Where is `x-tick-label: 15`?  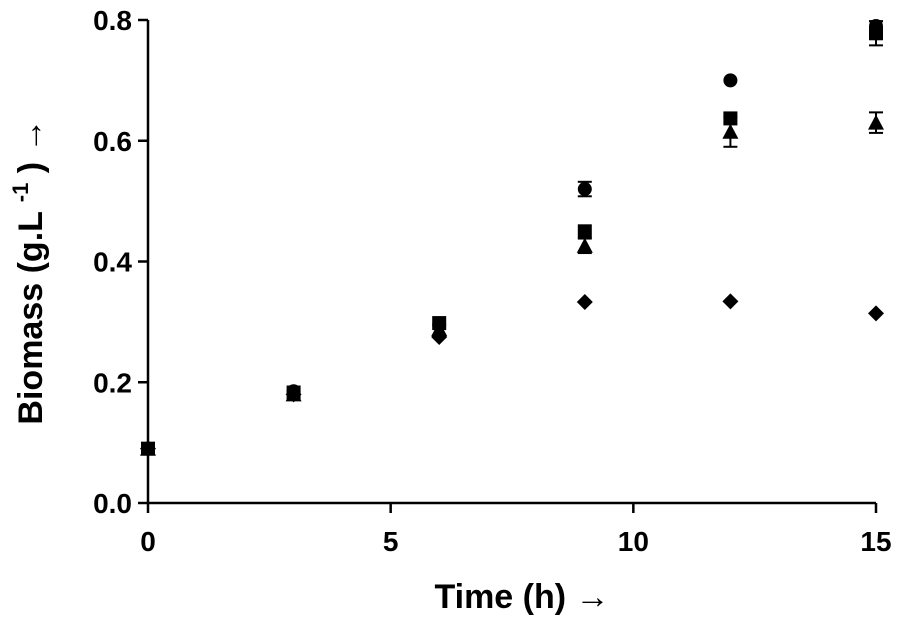 x-tick-label: 15 is located at coordinates (875, 541).